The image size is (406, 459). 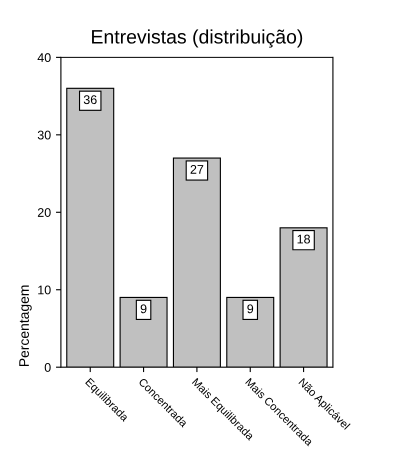 What do you see at coordinates (90, 99) in the screenshot?
I see `data-label: 36` at bounding box center [90, 99].